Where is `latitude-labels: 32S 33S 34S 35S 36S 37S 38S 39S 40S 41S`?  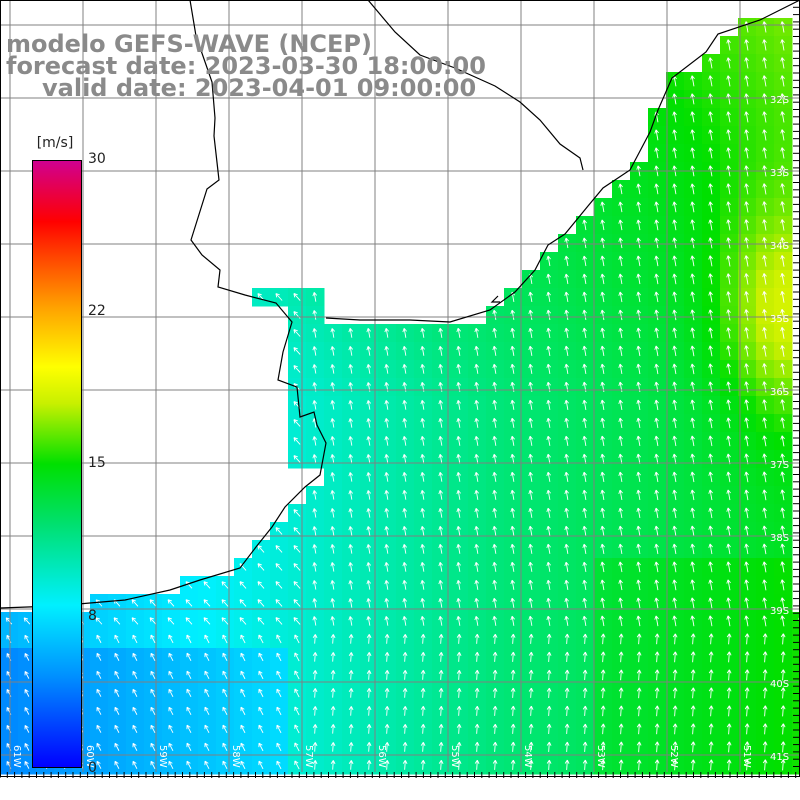 latitude-labels: 32S 33S 34S 35S 36S 37S 38S 39S 40S 41S is located at coordinates (779, 429).